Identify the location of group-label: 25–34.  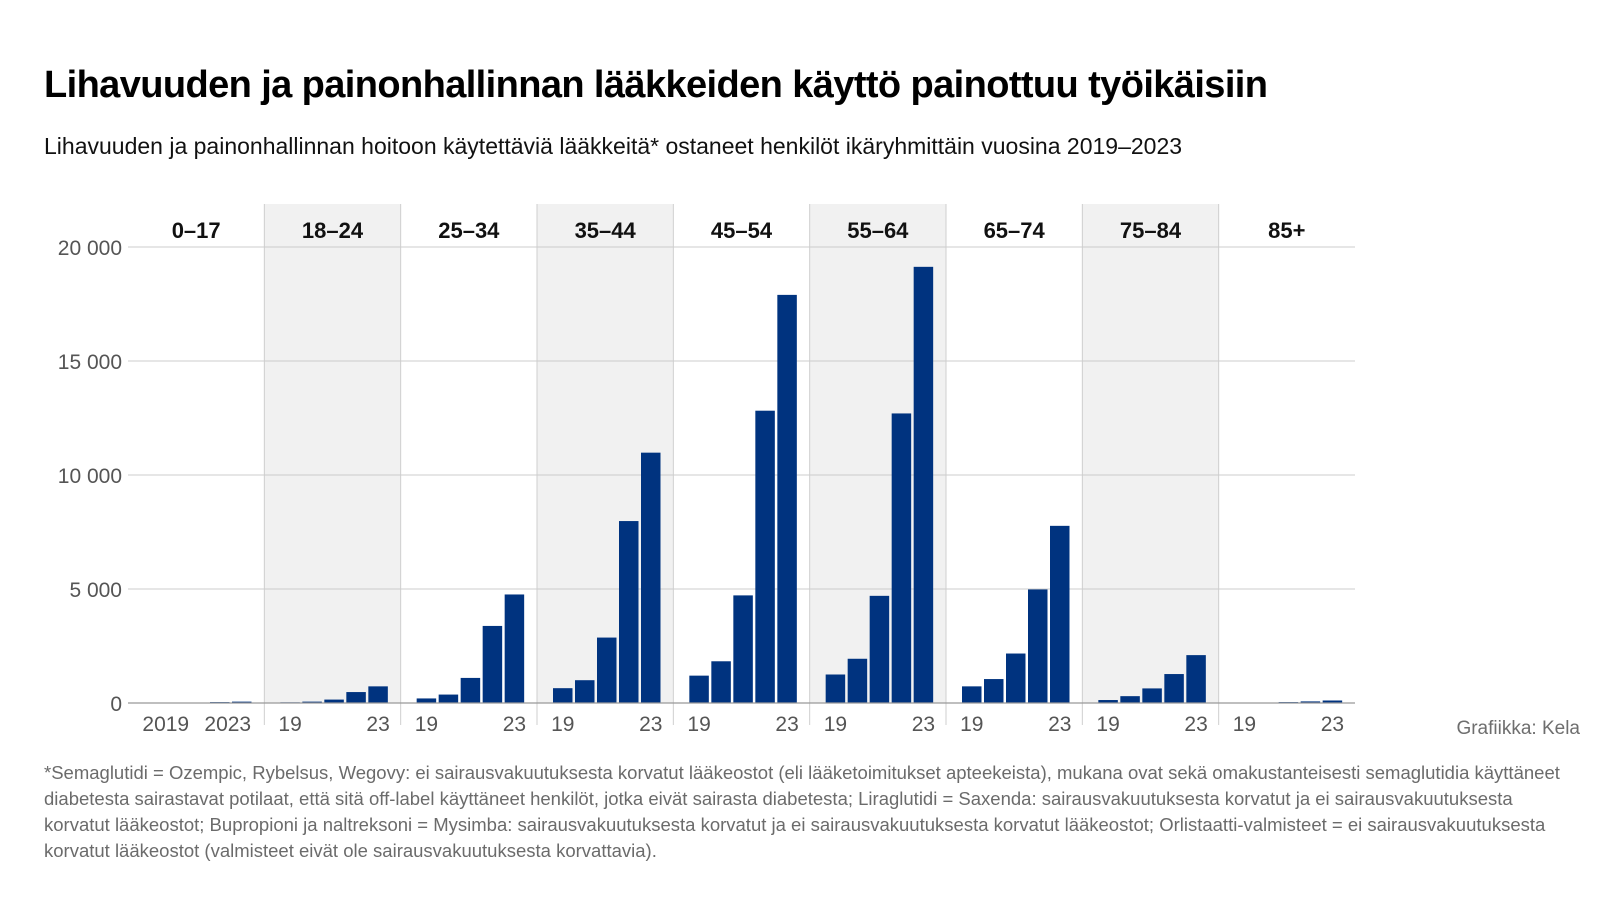
(469, 230).